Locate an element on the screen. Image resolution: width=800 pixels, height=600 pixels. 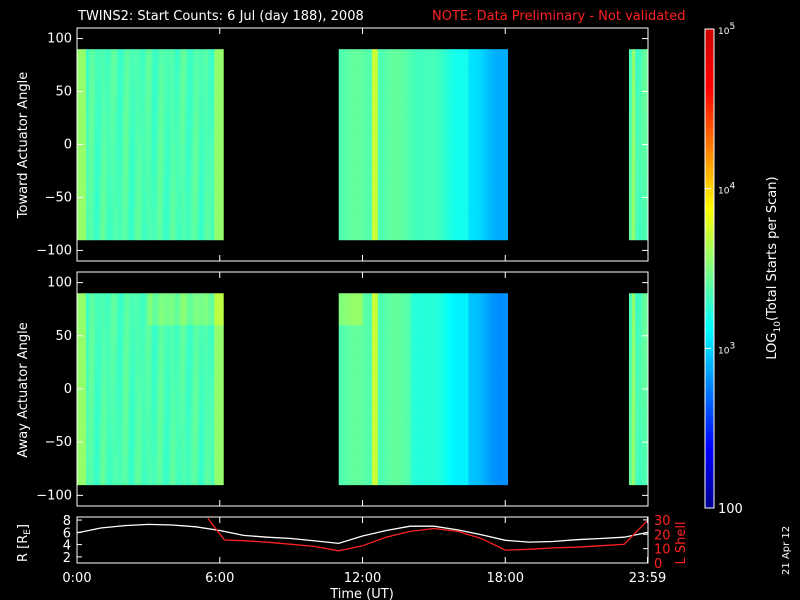
colorbar-label: LOG10(Total Starts per Scan) is located at coordinates (774, 267).